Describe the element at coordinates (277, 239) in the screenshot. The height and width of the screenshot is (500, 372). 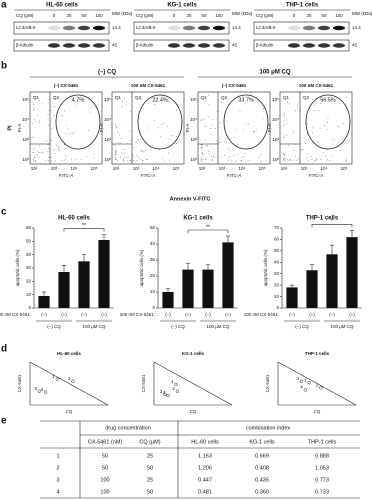
I see `y-tick-label: 60` at that location.